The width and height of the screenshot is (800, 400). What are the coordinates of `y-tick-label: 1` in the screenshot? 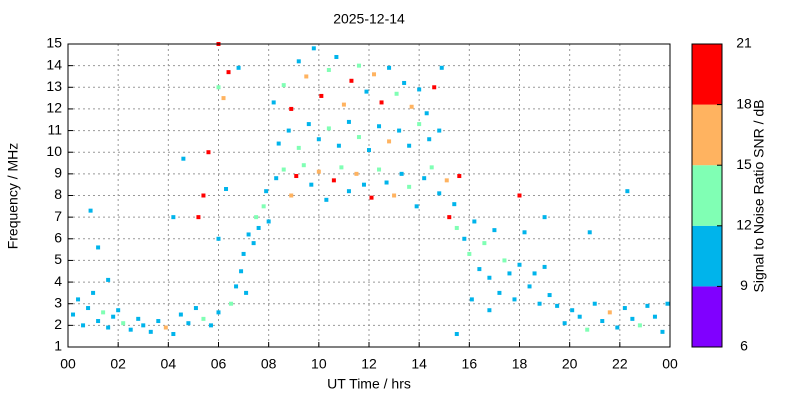 It's located at (58, 346).